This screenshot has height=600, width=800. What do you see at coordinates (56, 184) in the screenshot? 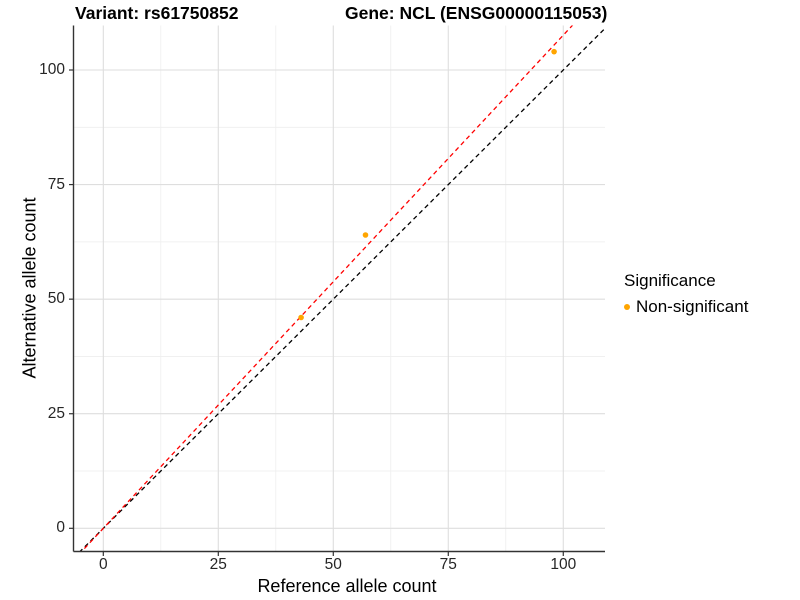
I see `y-tick-label: 75` at bounding box center [56, 184].